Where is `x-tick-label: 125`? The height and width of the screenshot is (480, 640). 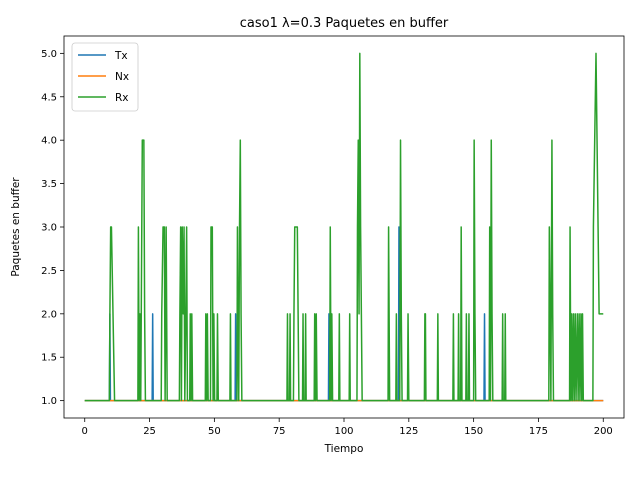 x-tick-label: 125 is located at coordinates (408, 431).